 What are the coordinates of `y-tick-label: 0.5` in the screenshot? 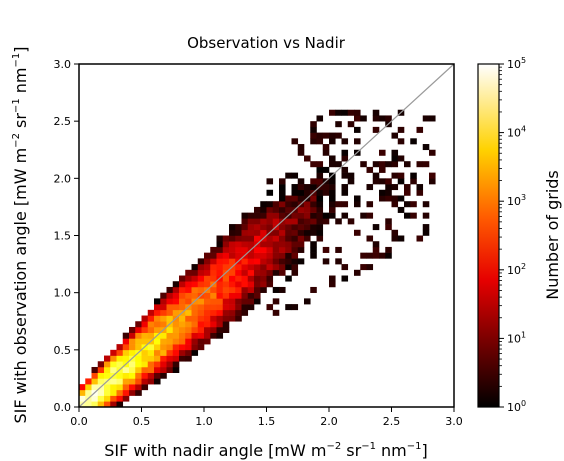 It's located at (63, 350).